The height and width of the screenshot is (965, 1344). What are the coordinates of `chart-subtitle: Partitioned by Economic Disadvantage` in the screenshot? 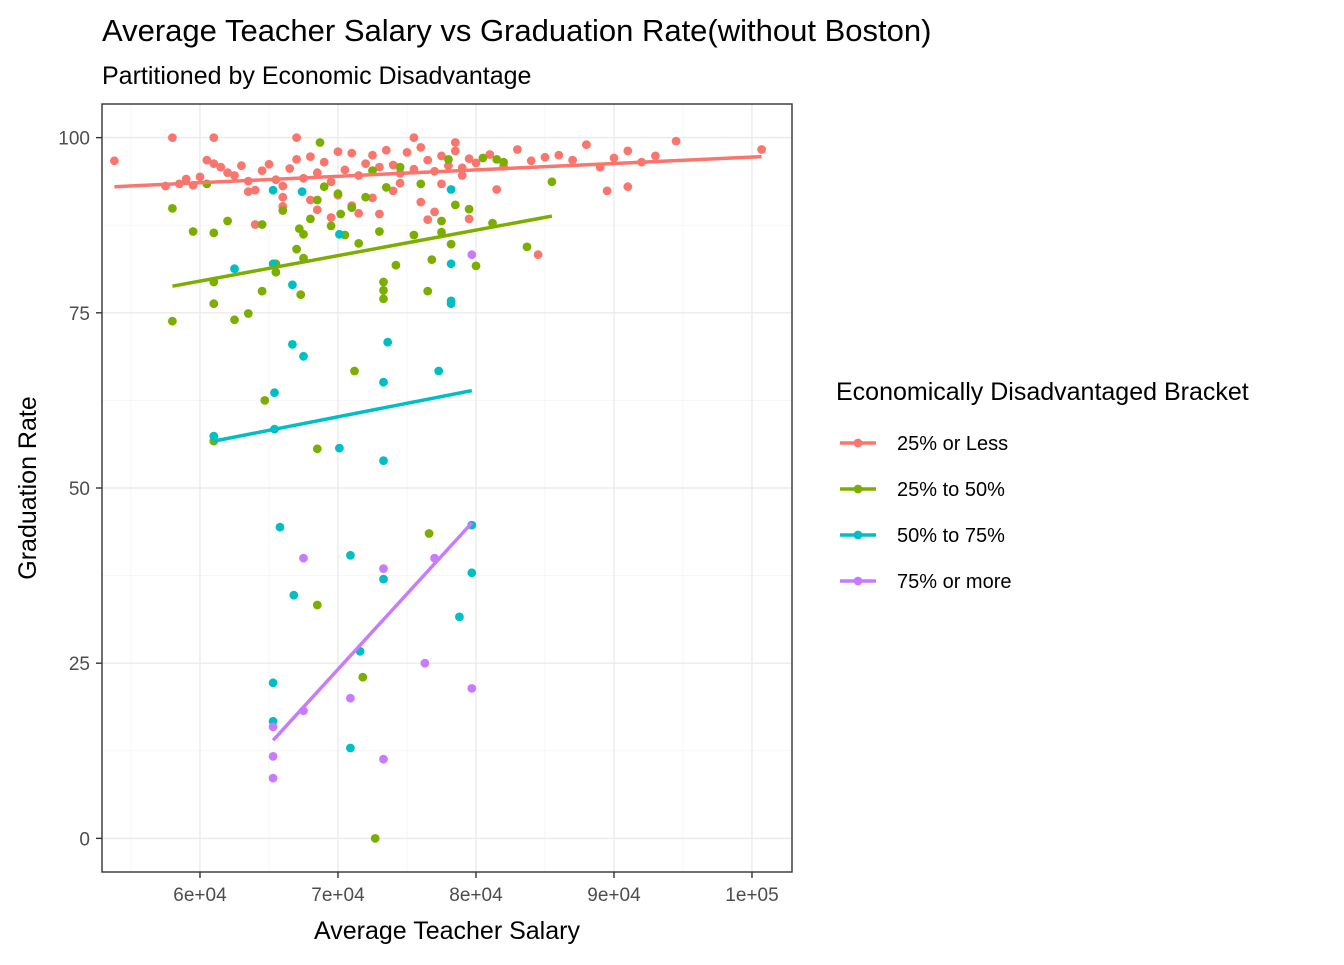 It's located at (316, 76).